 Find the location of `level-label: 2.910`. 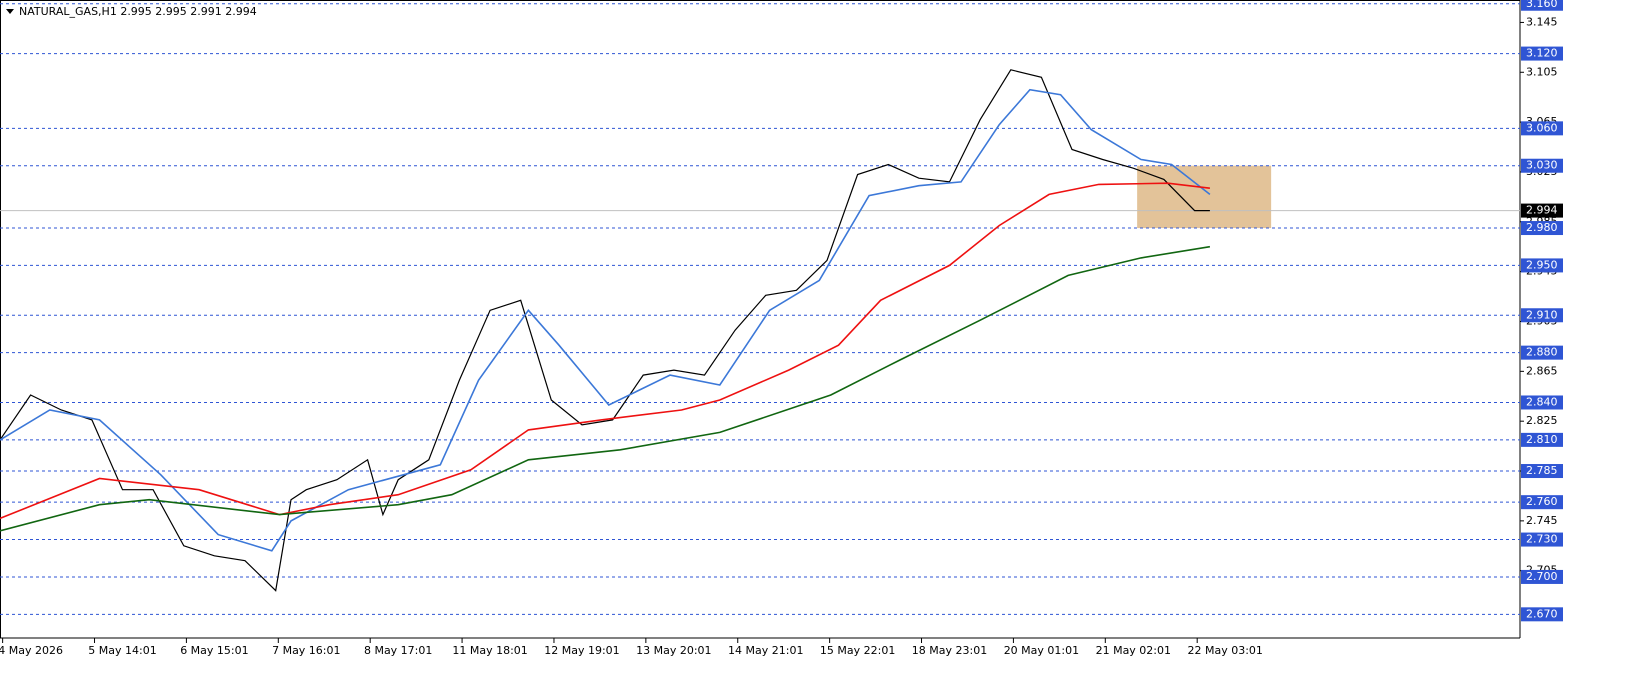

level-label: 2.910 is located at coordinates (1542, 314).